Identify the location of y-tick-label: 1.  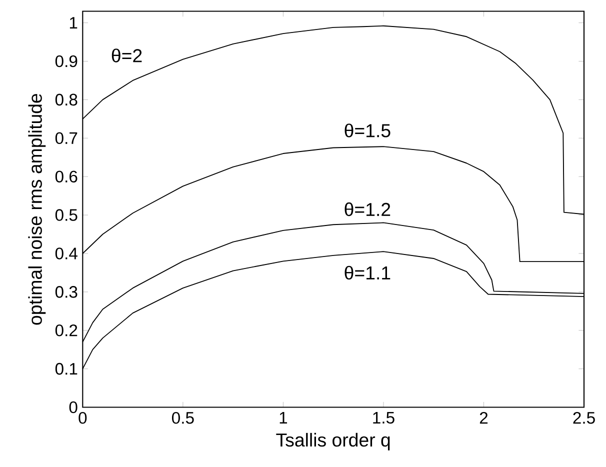
(74, 23).